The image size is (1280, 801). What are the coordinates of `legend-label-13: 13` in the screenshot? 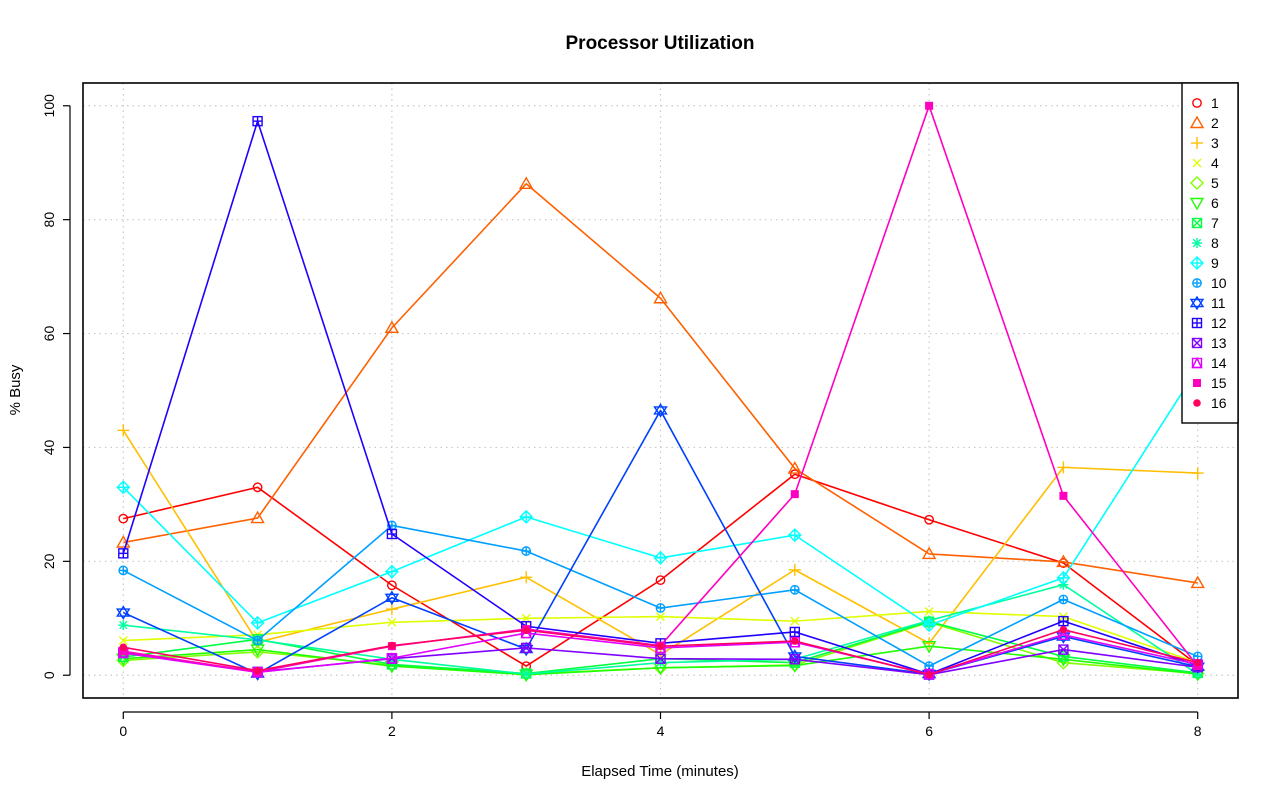 It's located at (1219, 343).